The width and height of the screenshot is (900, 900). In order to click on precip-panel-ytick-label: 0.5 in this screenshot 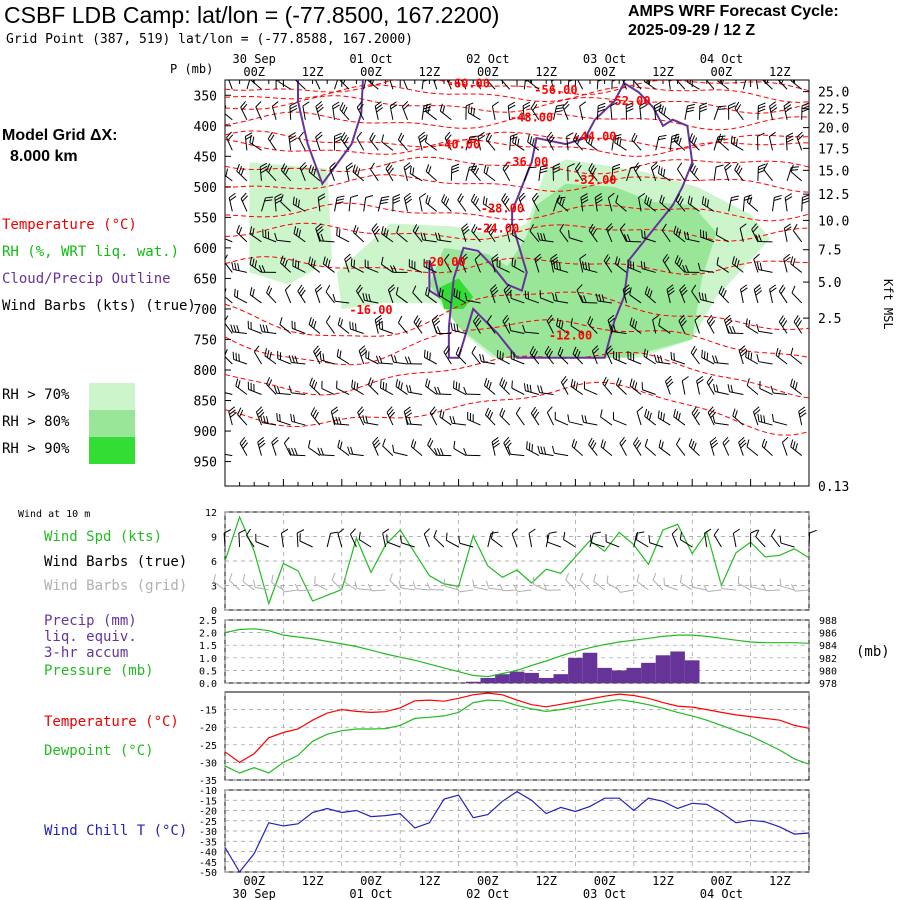, I will do `click(208, 671)`.